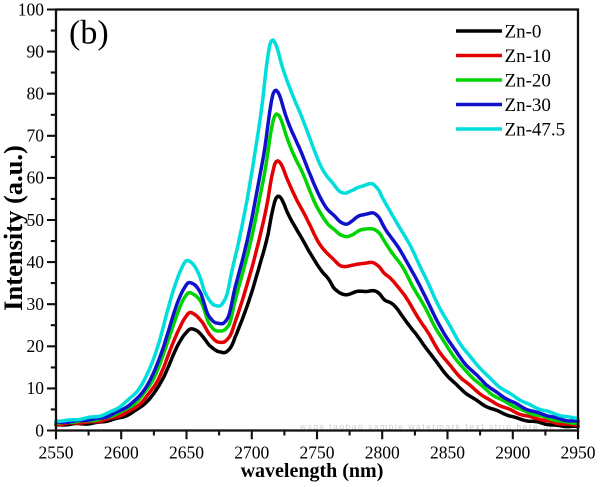  Describe the element at coordinates (251, 453) in the screenshot. I see `svg-text: 2700` at that location.